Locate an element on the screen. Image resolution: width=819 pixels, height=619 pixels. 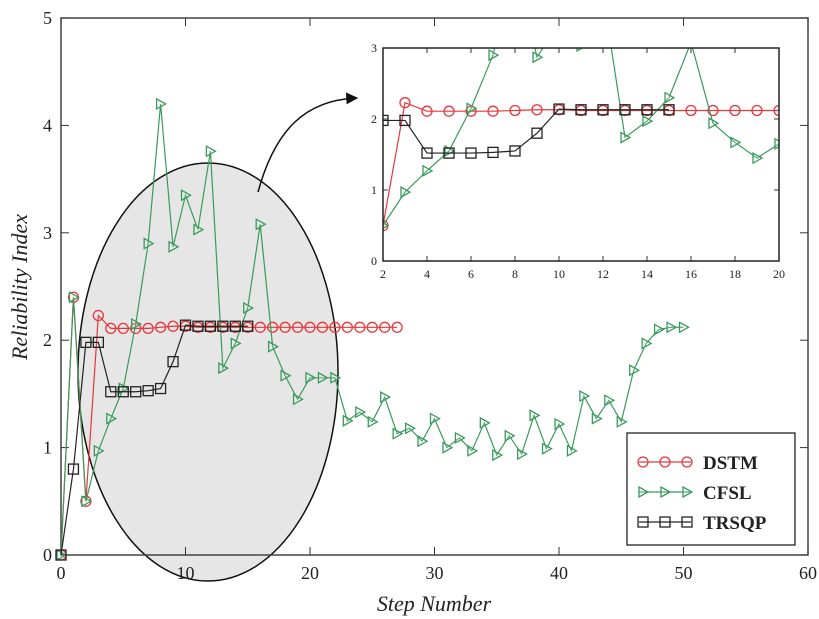
y-tick-label: 3 is located at coordinates (374, 48).